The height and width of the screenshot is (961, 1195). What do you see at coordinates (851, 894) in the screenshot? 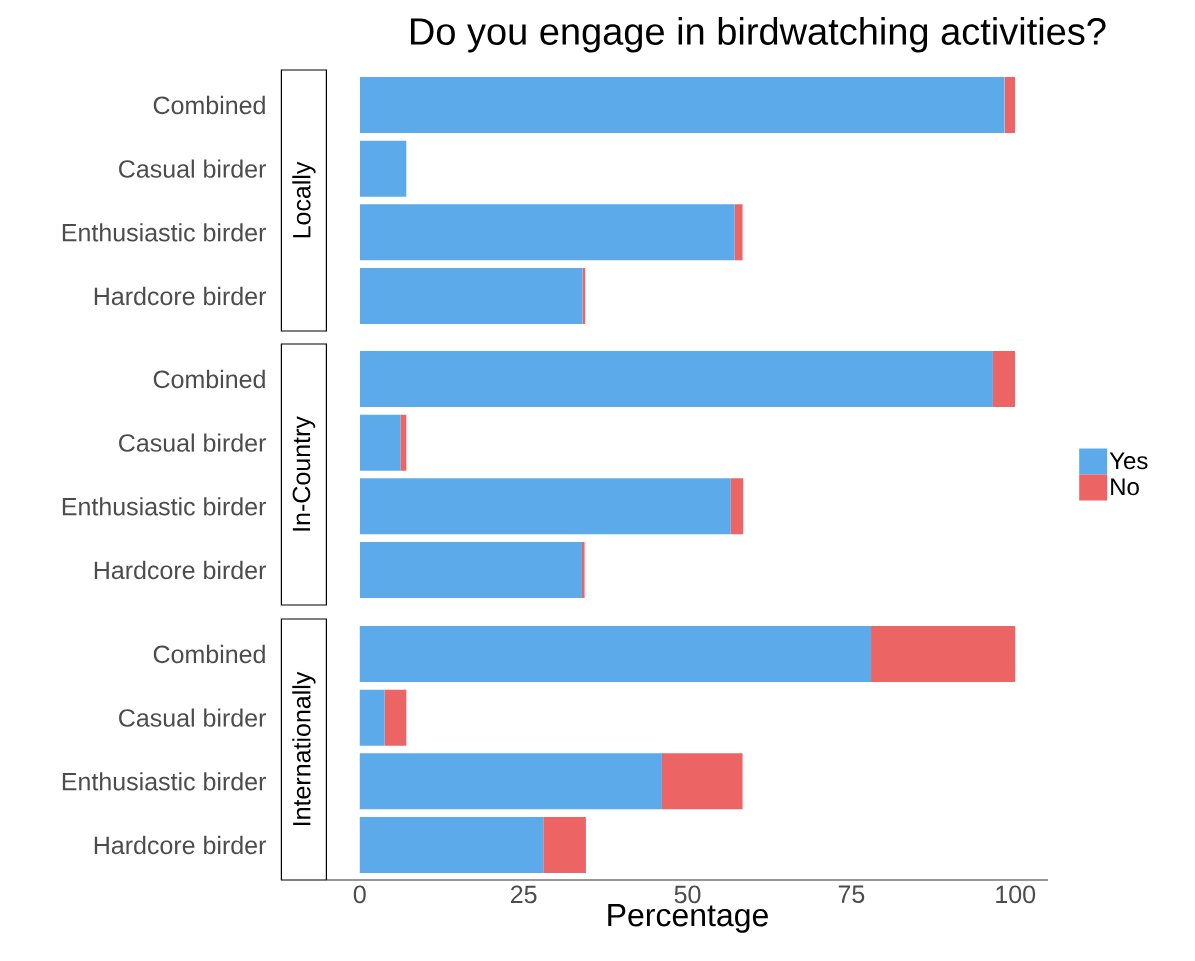
I see `x-tick-label: 75` at bounding box center [851, 894].